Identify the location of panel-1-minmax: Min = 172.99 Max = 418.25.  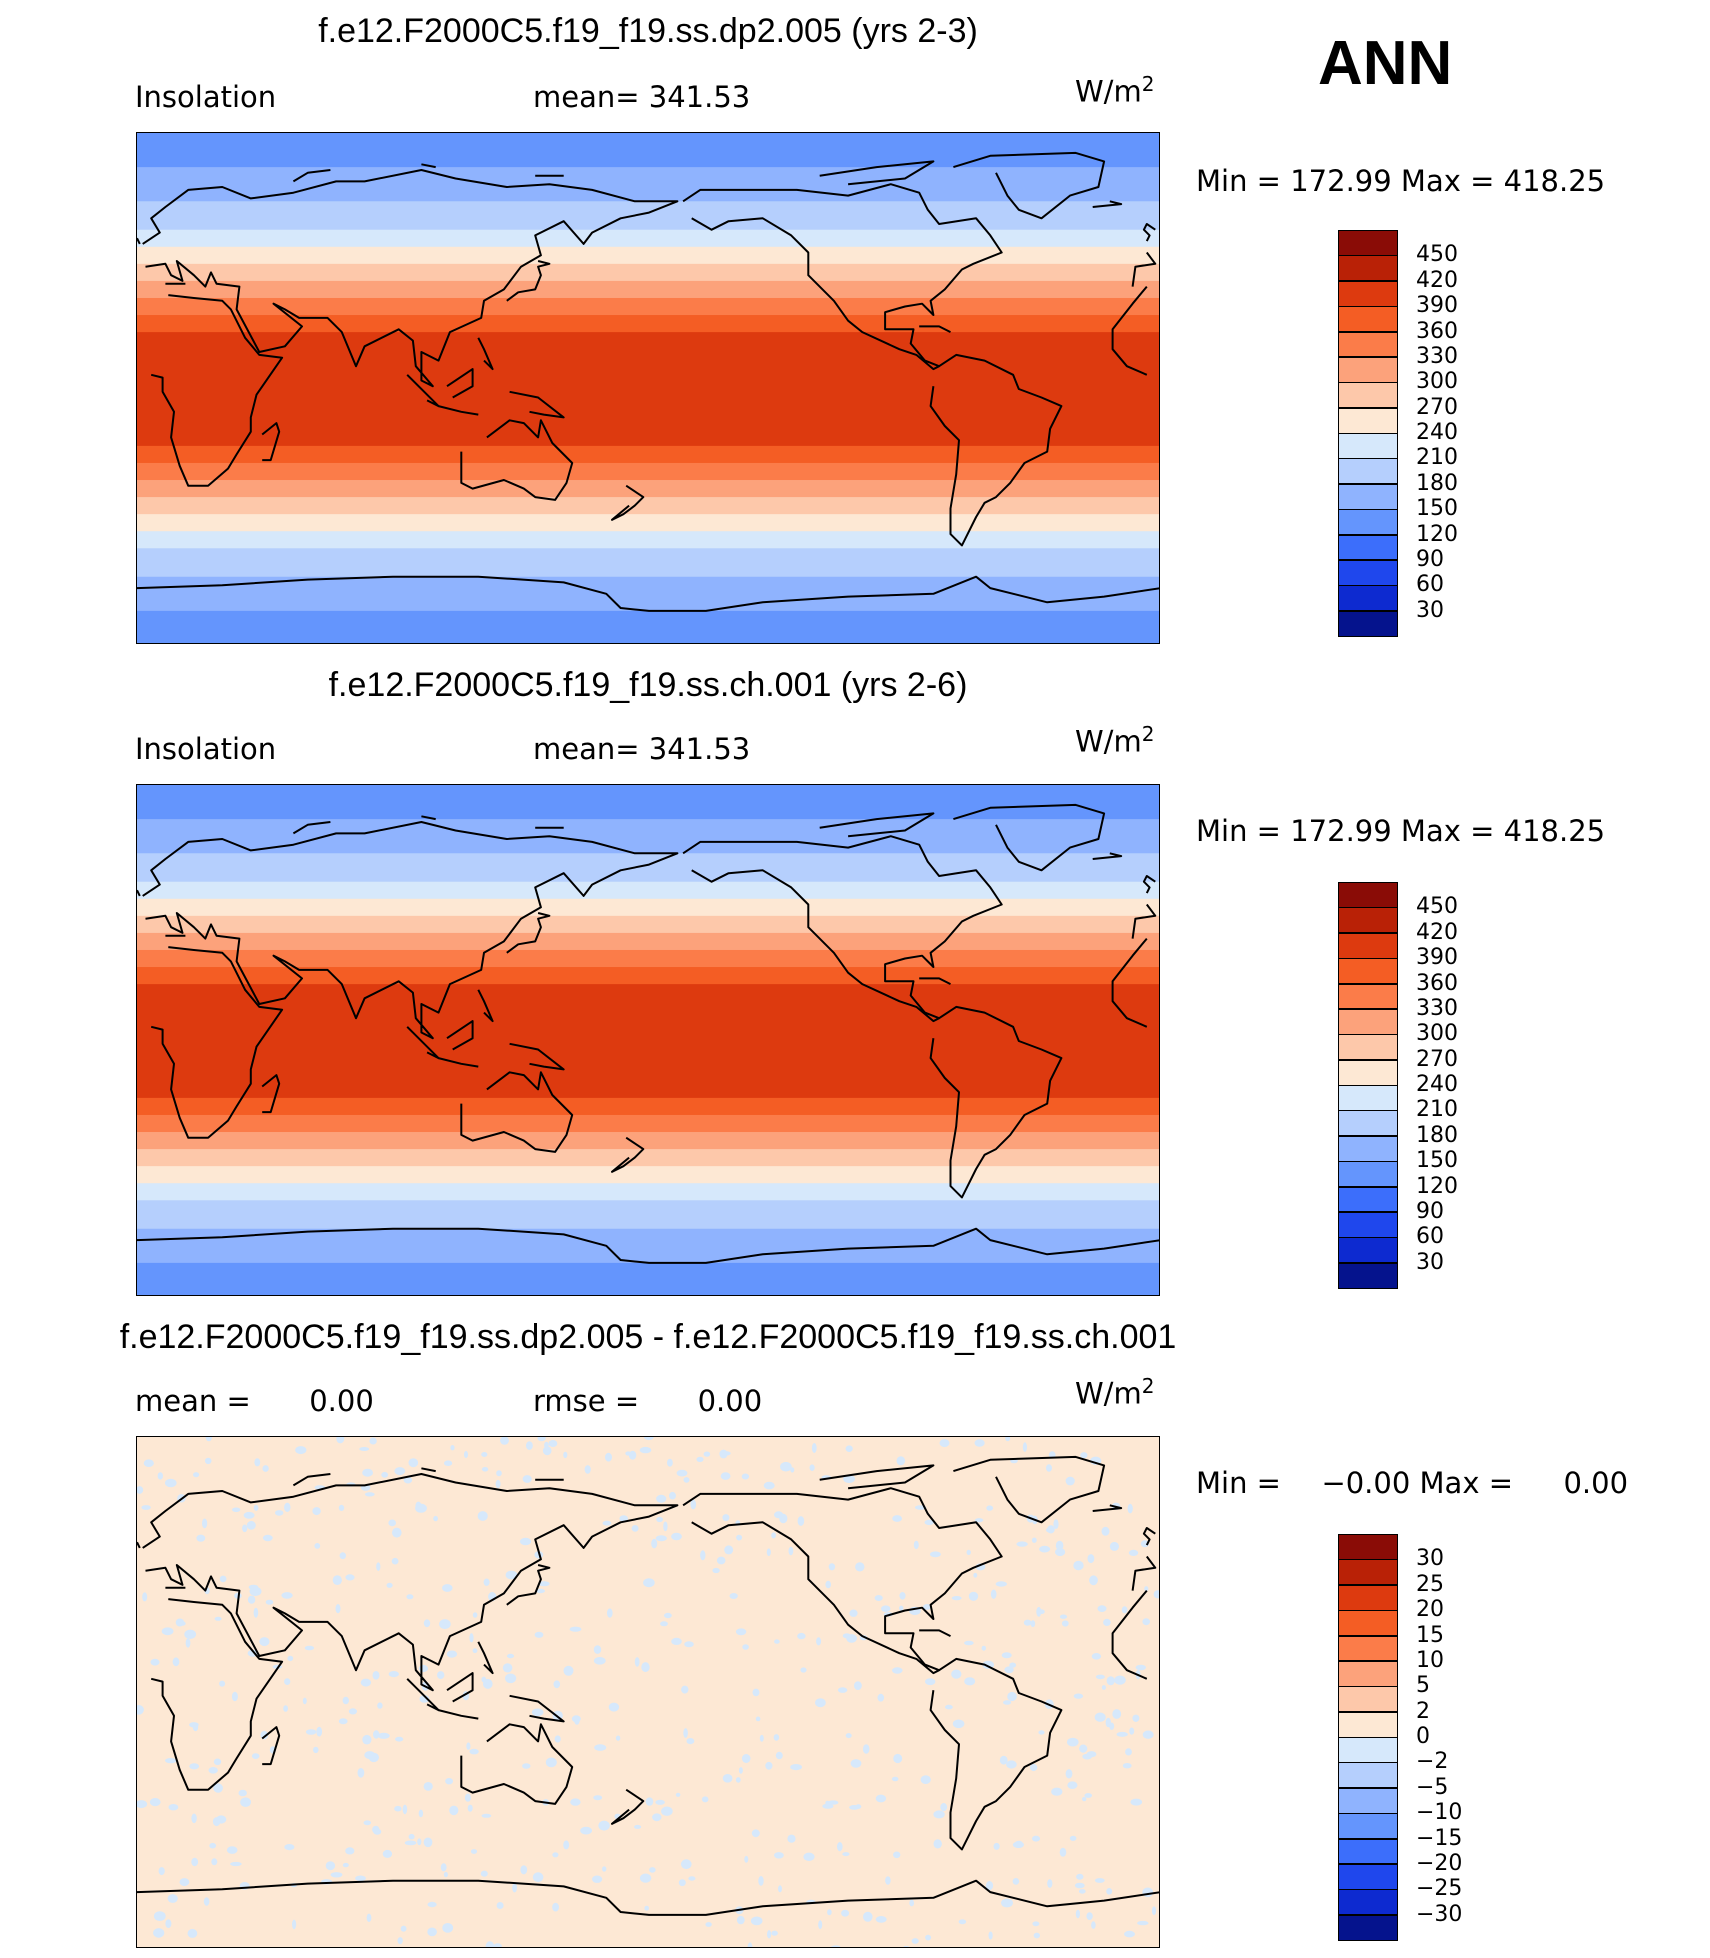
(1401, 181).